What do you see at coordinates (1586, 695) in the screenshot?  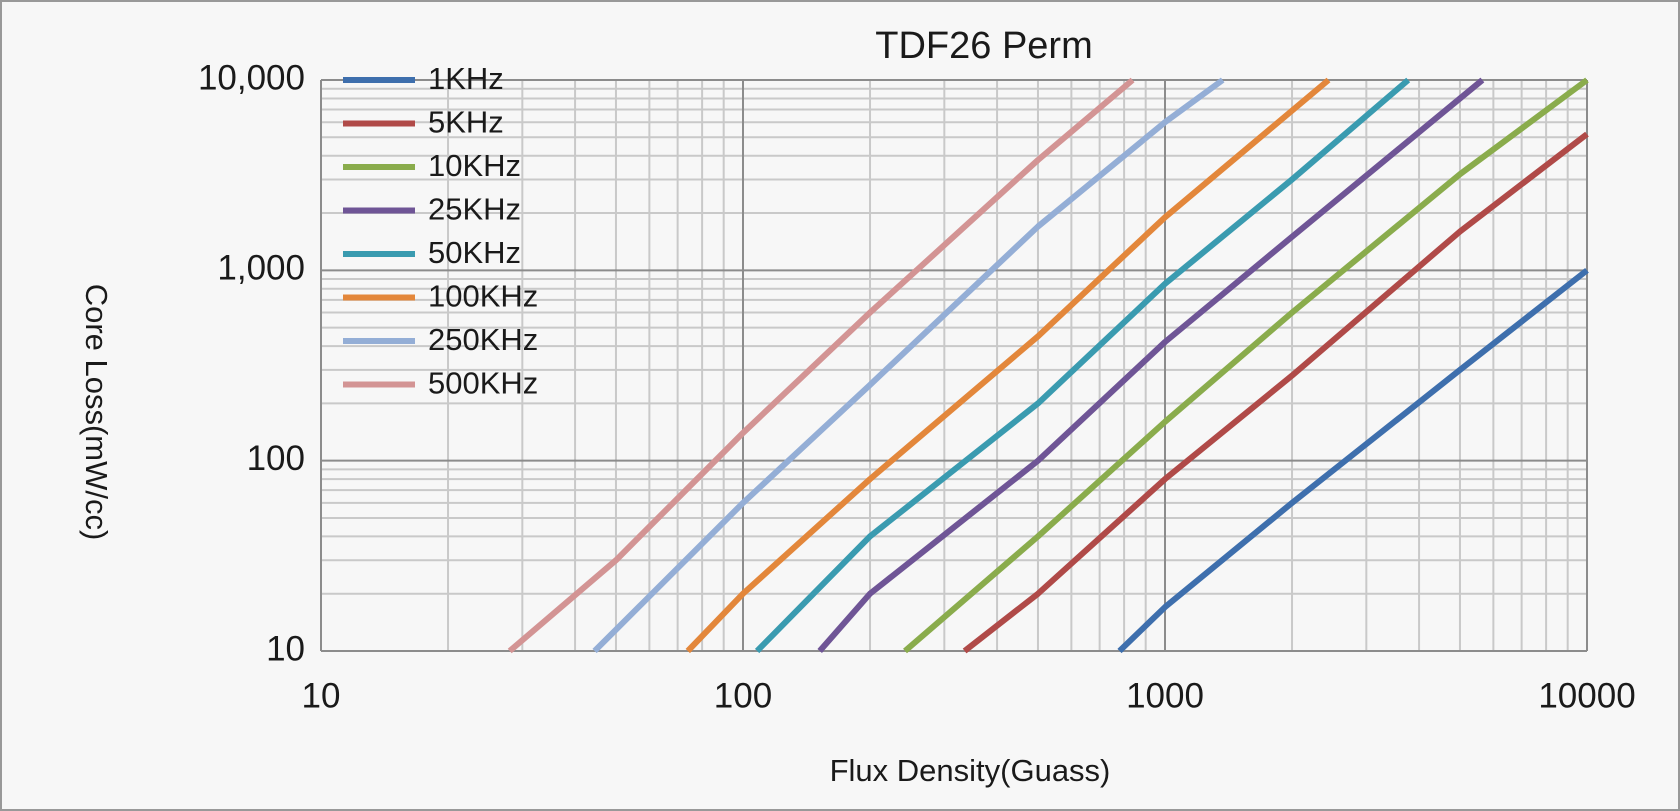 I see `x-tick-label: 10000` at bounding box center [1586, 695].